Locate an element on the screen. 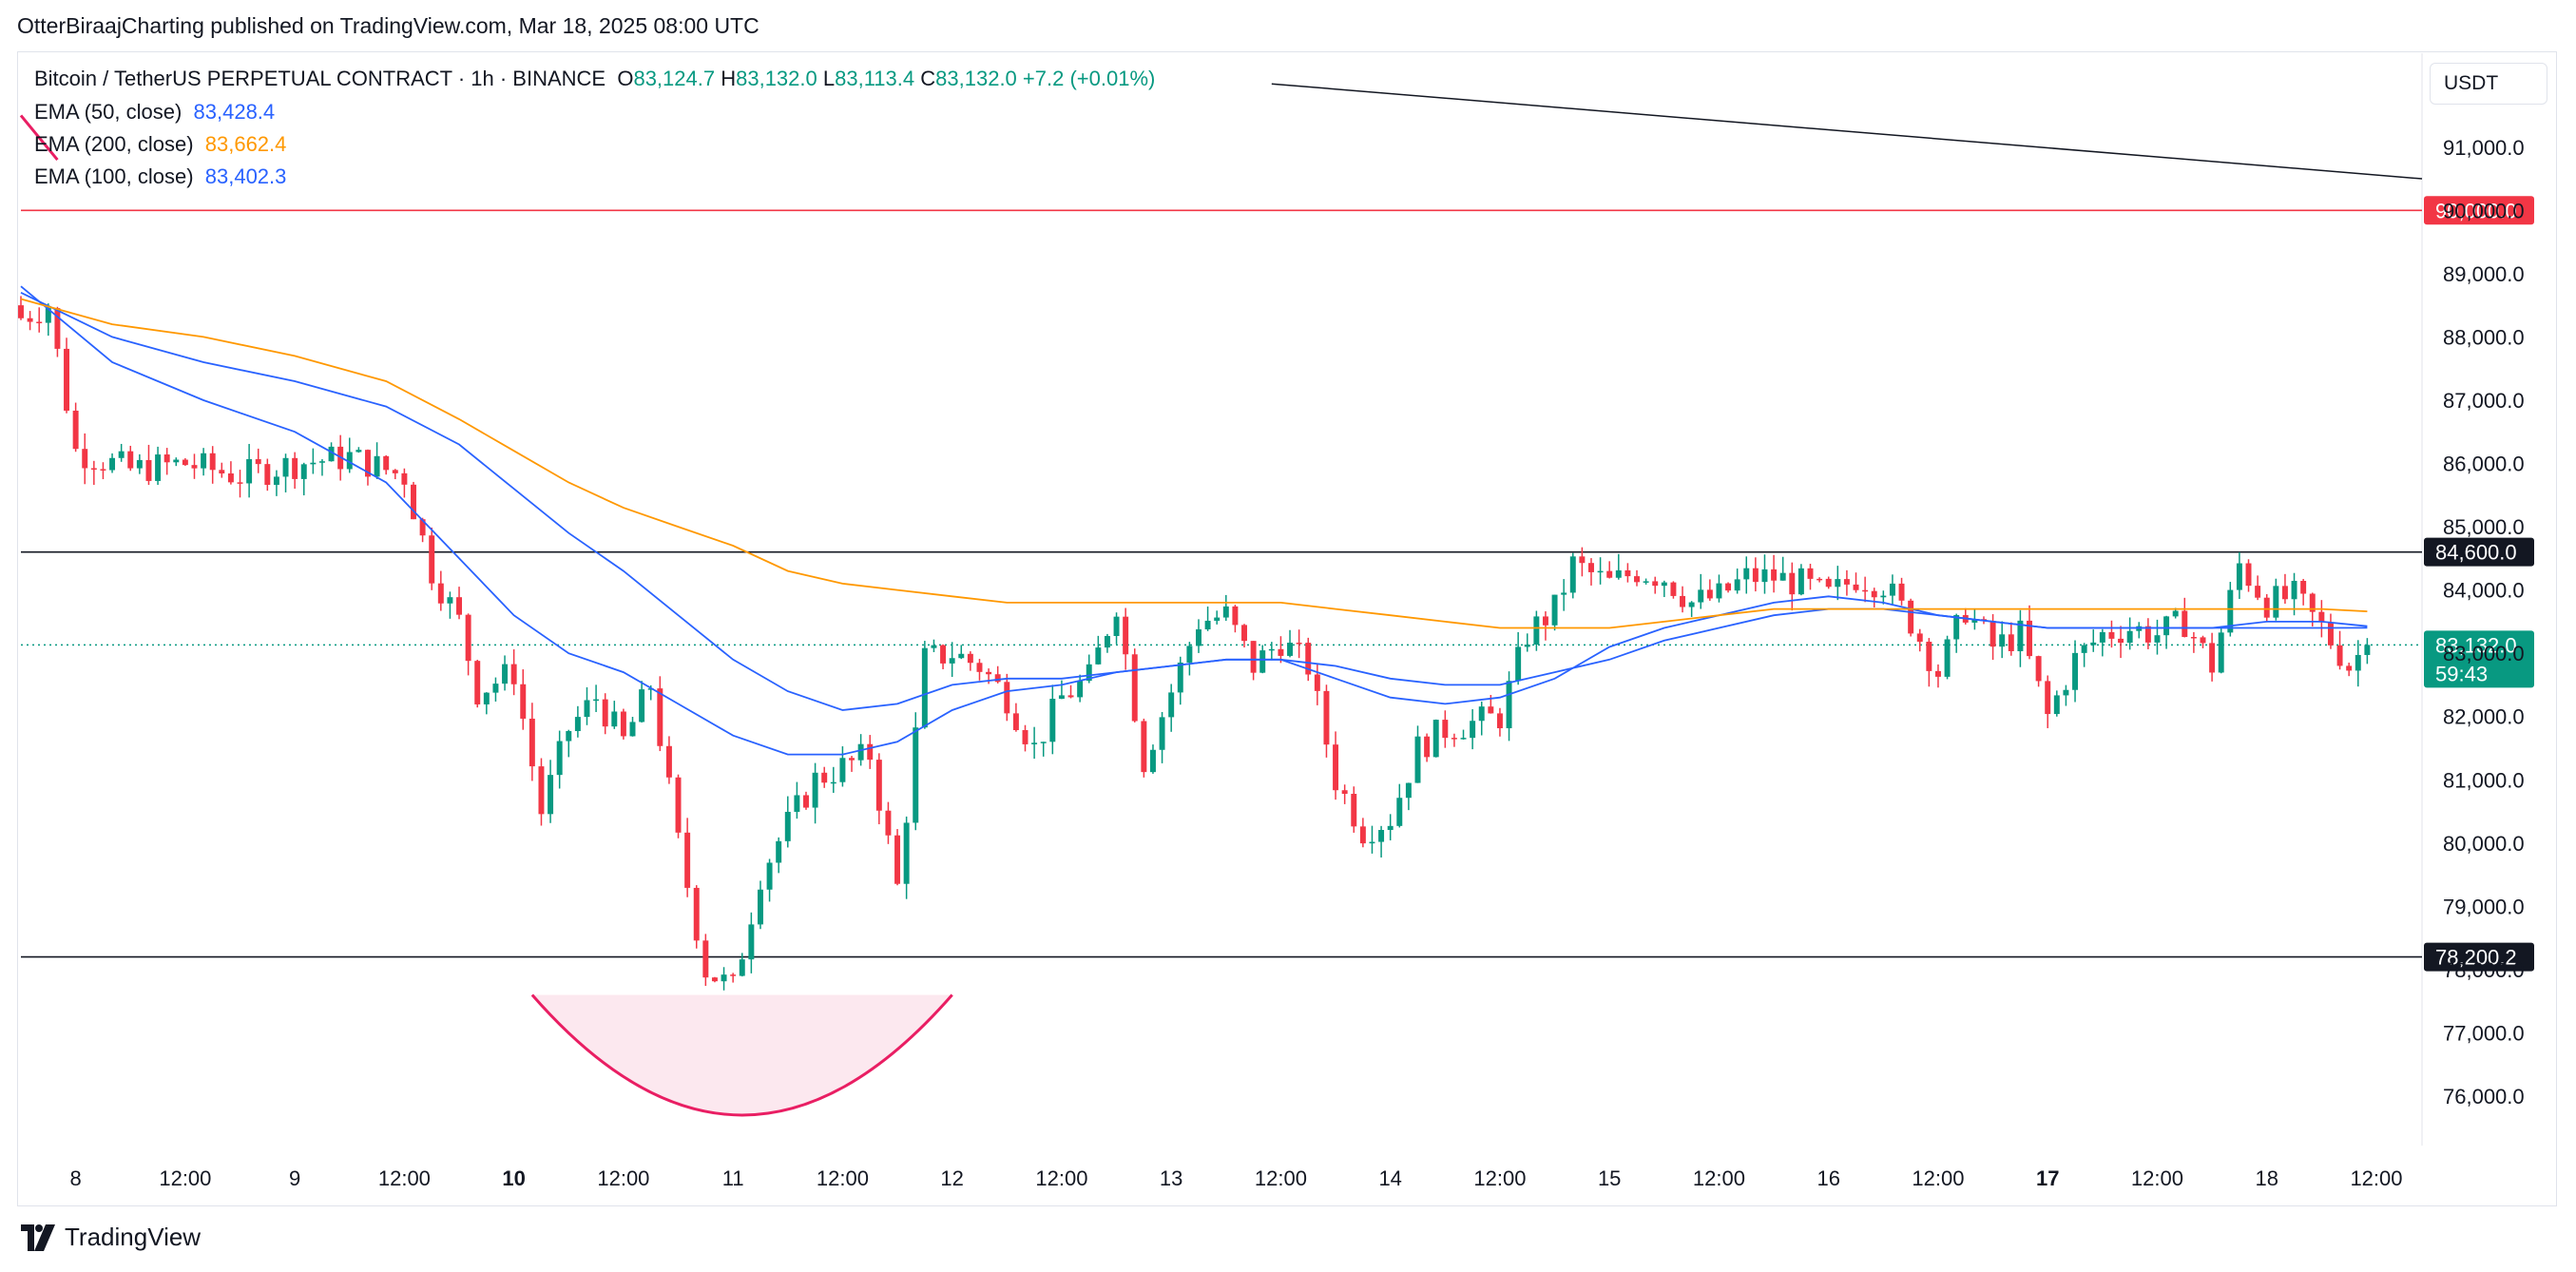  time-tick-label: 14 is located at coordinates (1390, 1178).